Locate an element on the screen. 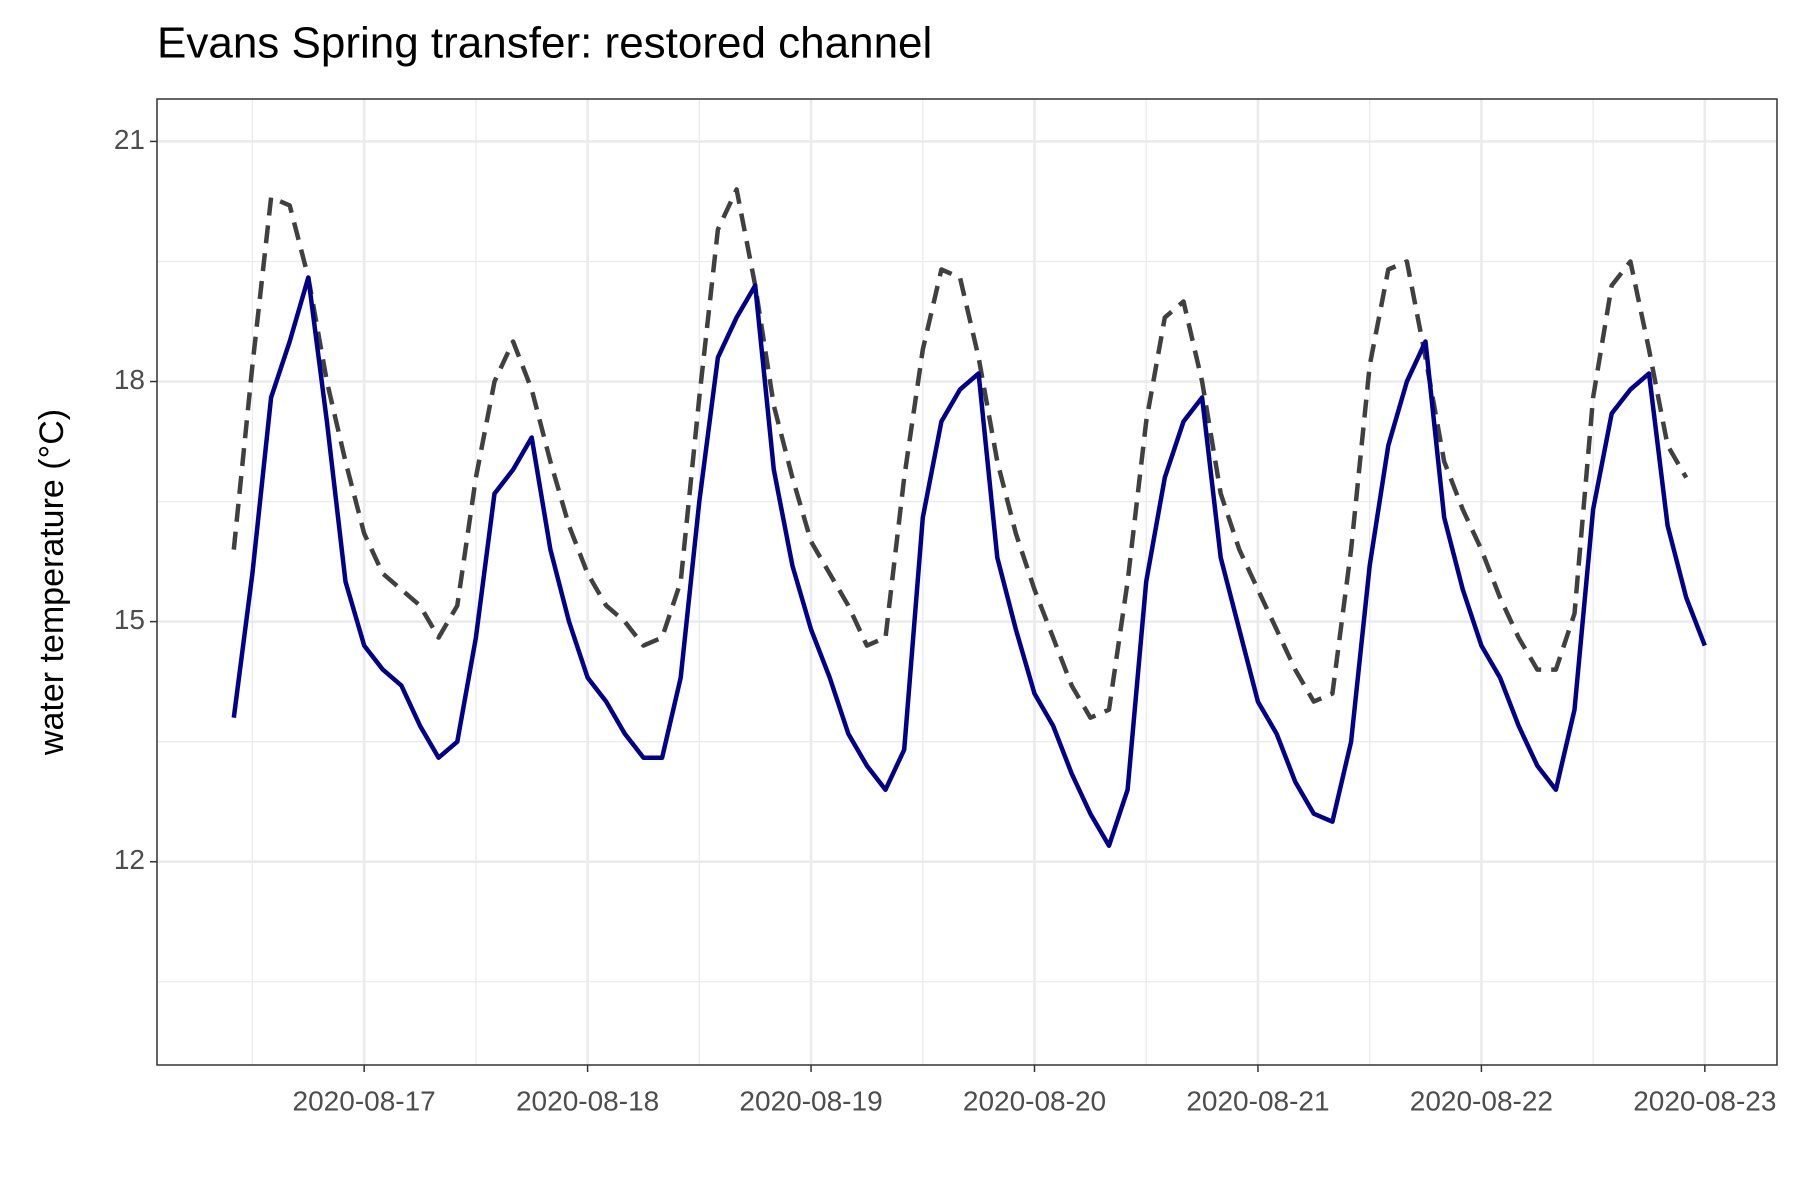 The image size is (1800, 1200). y-axis-label: water temperature (°C) is located at coordinates (52, 582).